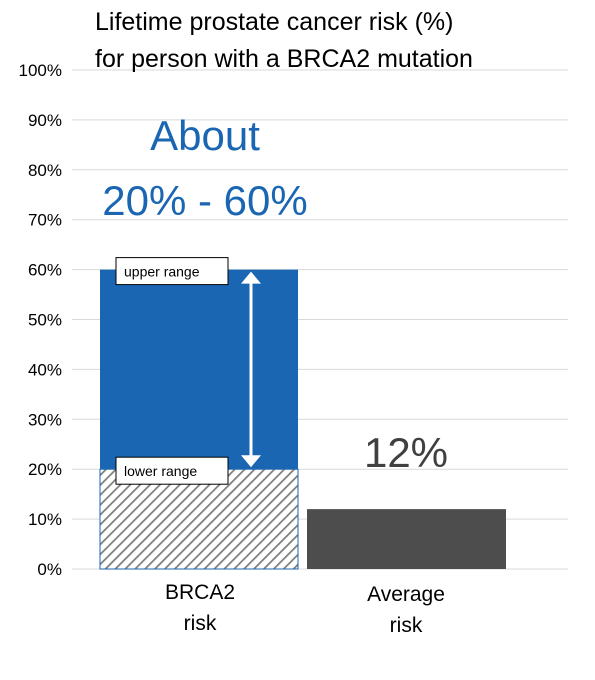  What do you see at coordinates (199, 369) in the screenshot?
I see `brca2-upper-range-bar` at bounding box center [199, 369].